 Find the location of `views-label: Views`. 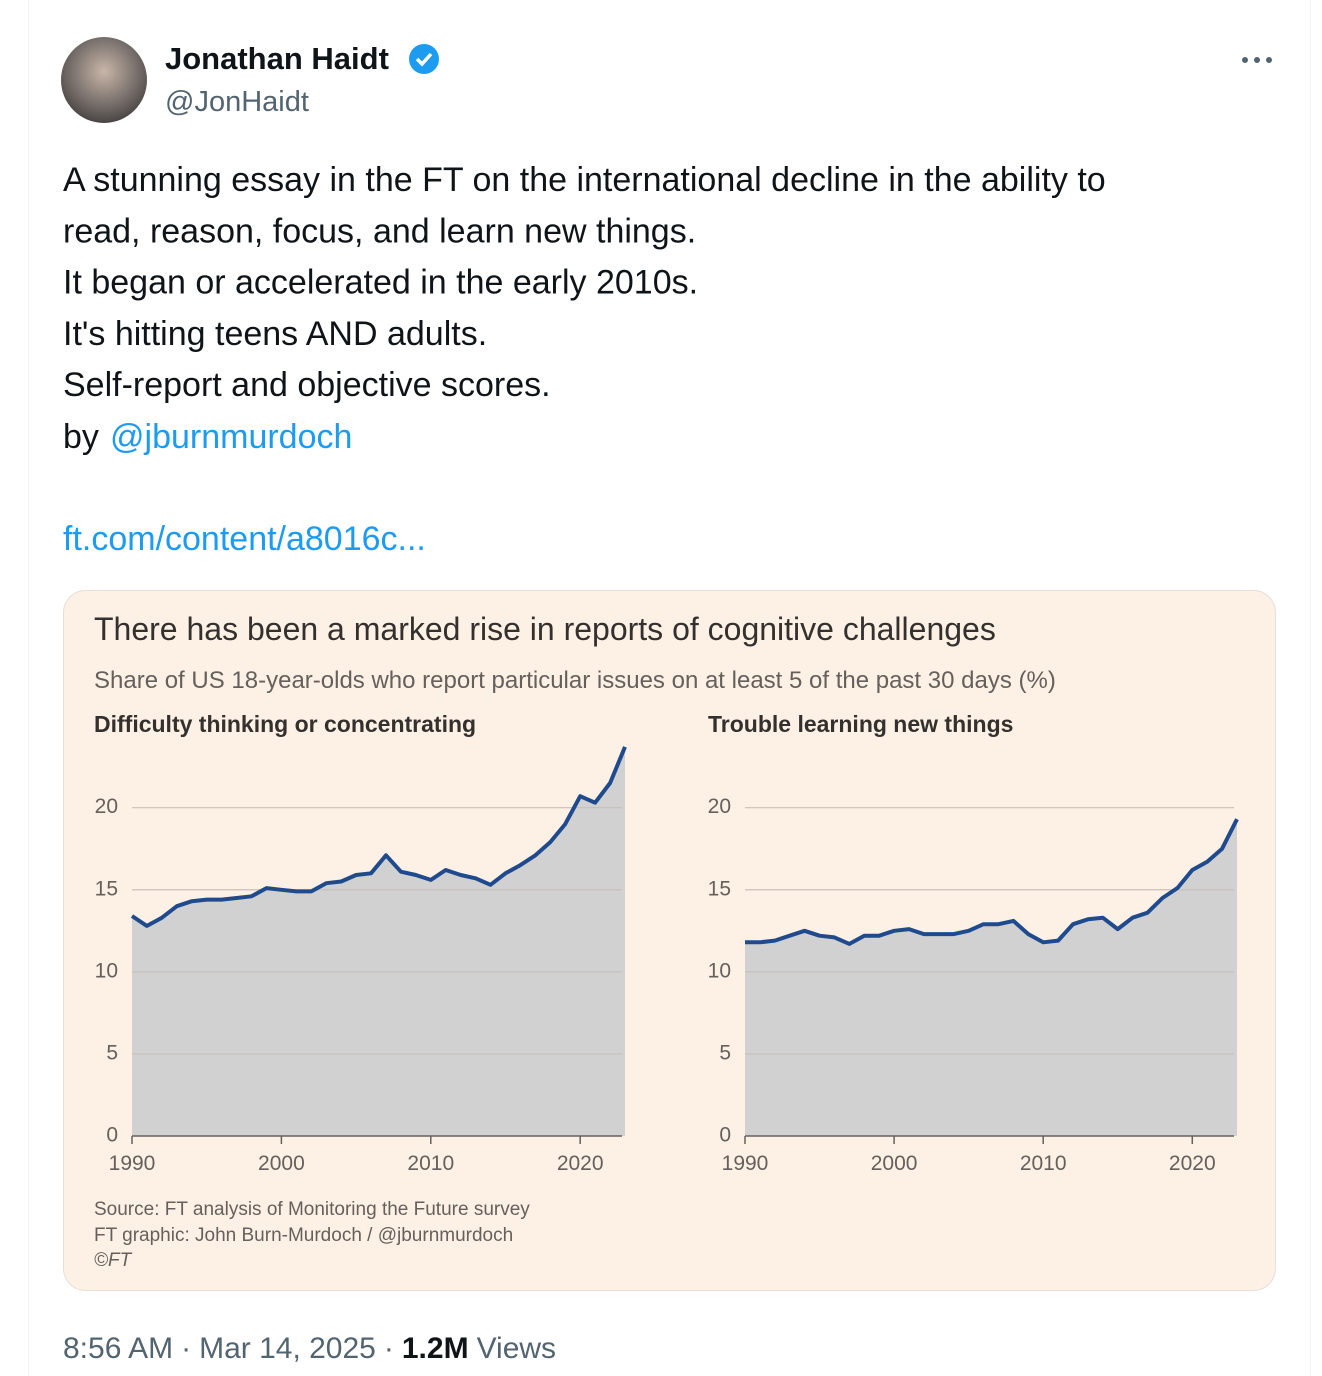

views-label: Views is located at coordinates (516, 1348).